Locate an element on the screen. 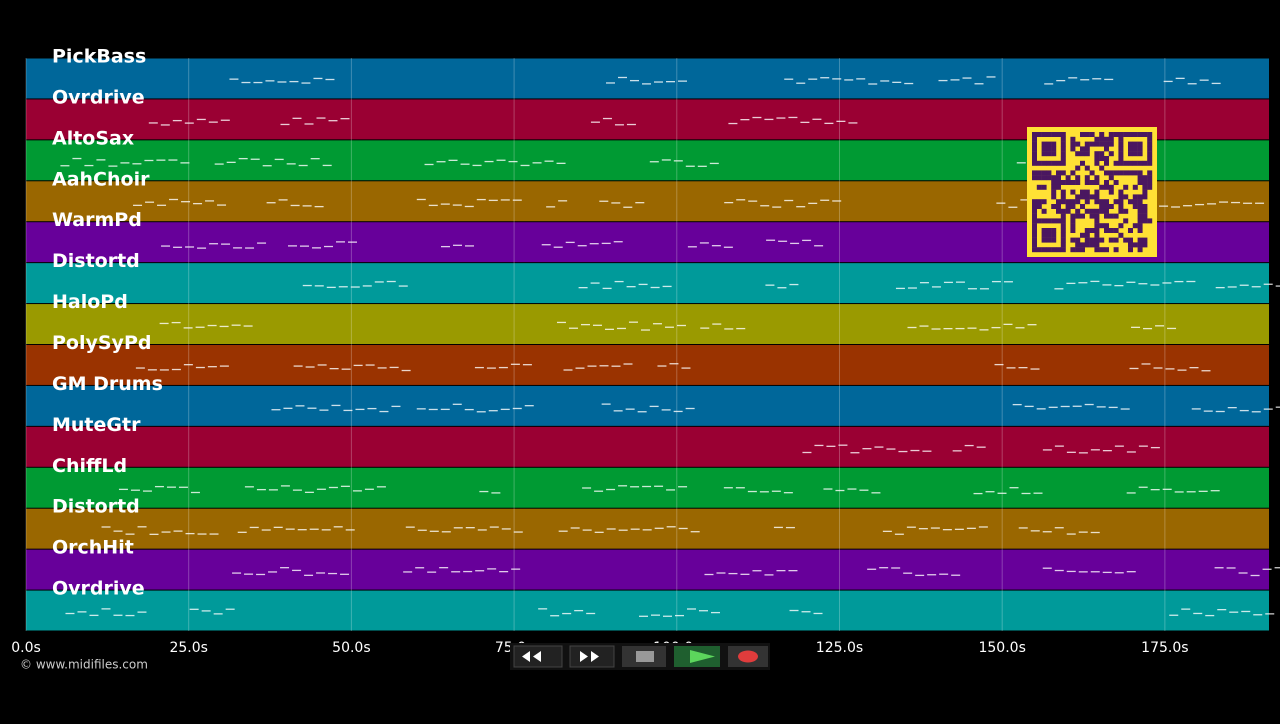 Image resolution: width=1280 pixels, height=724 pixels. time-tick-label: 0.0s is located at coordinates (26, 648).